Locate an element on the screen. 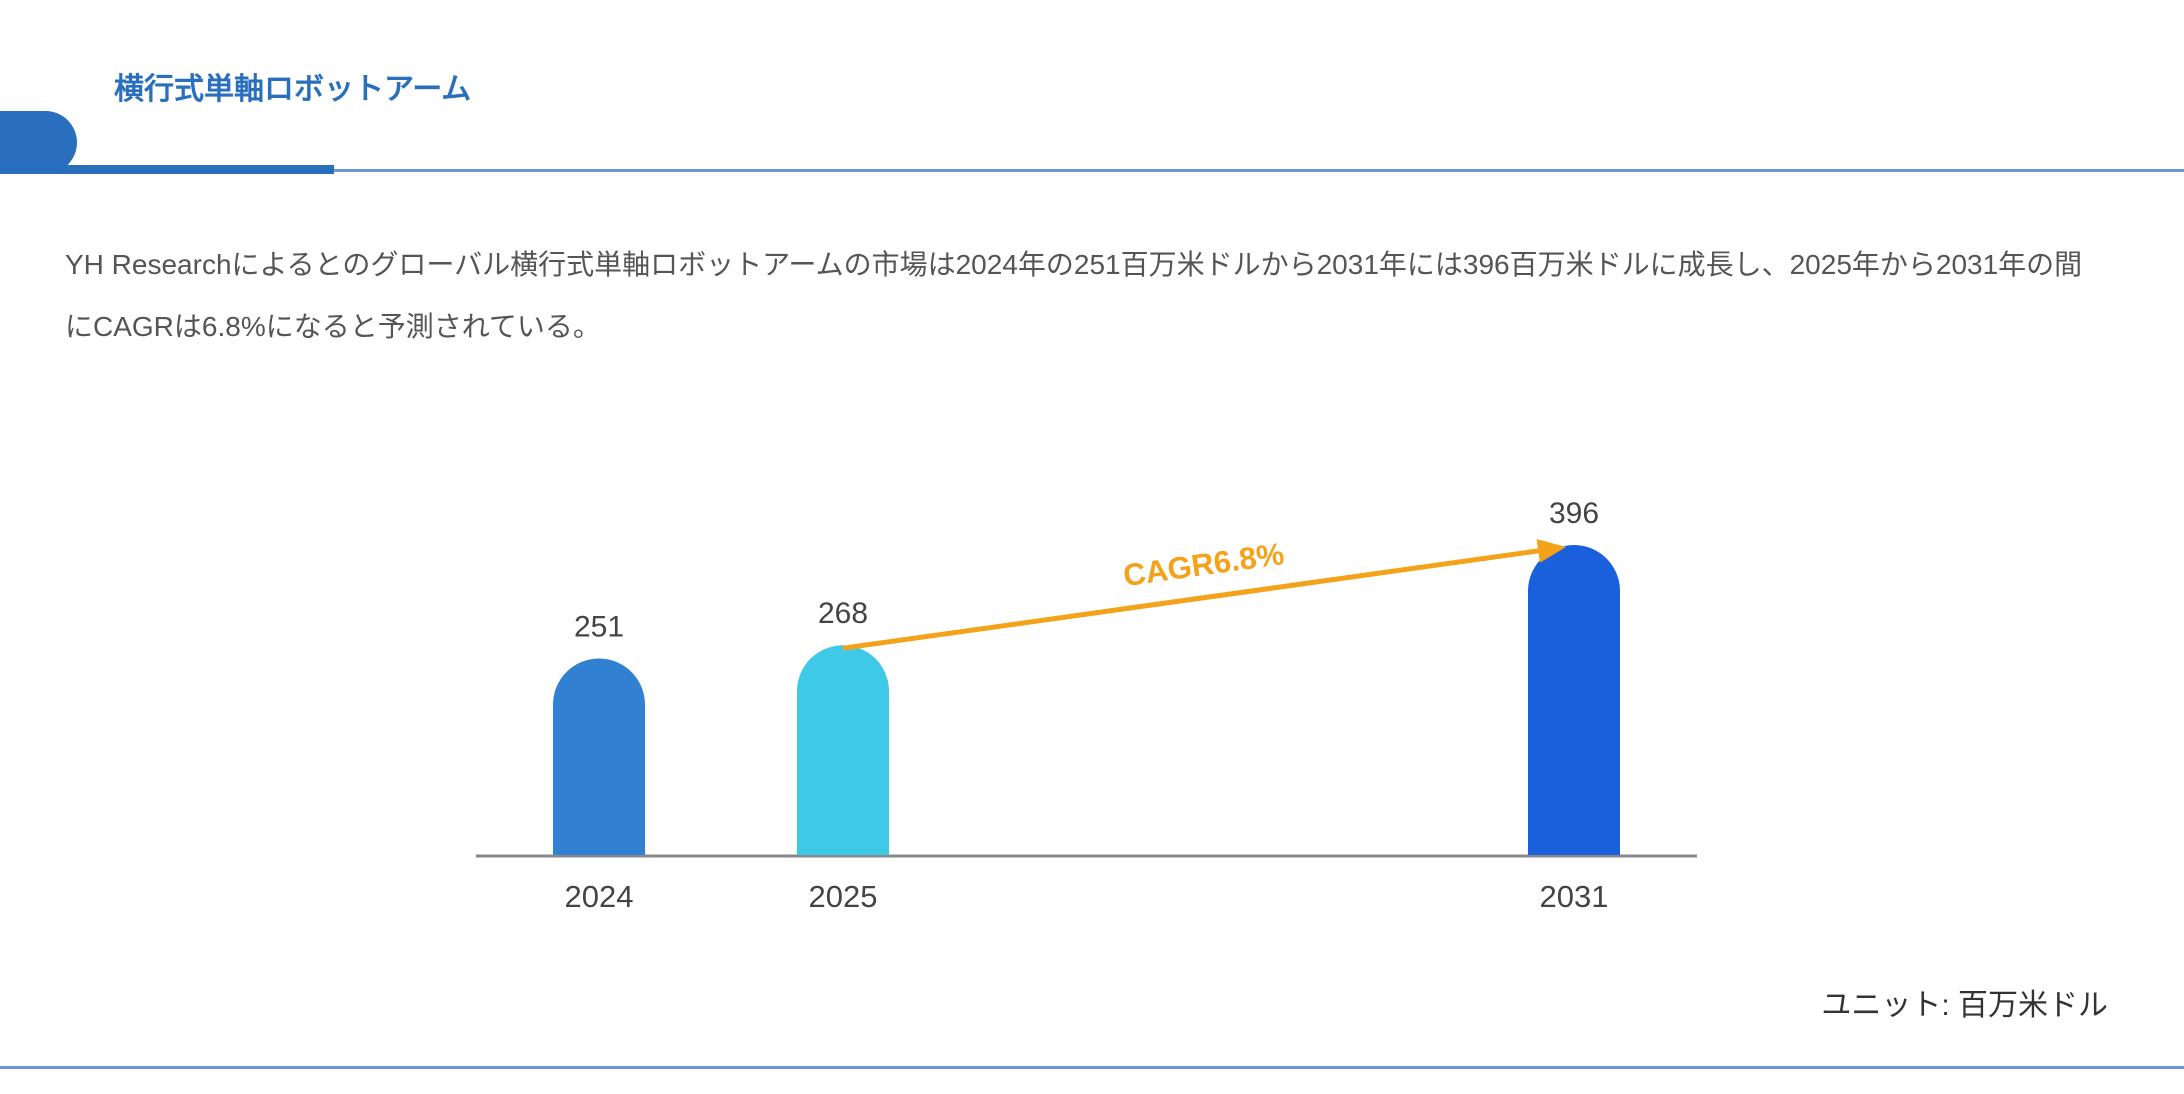 The height and width of the screenshot is (1094, 2184). cagr-arrow-head is located at coordinates (1551, 550).